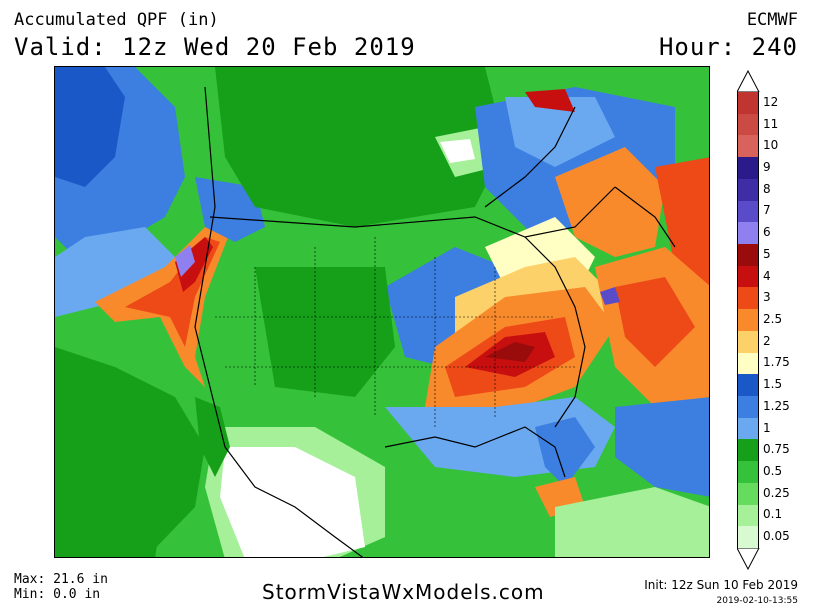 The image size is (816, 616). I want to click on tn-valley-maroon, so click(510, 352).